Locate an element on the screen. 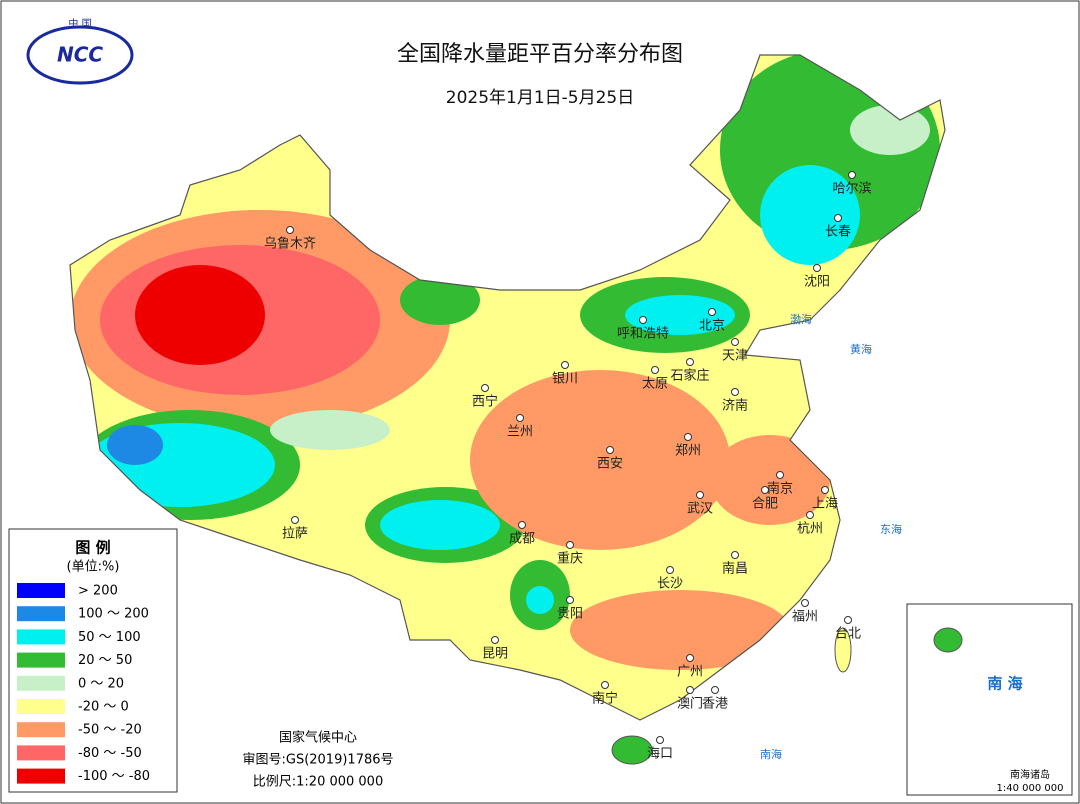  city-label: 海口 is located at coordinates (660, 754).